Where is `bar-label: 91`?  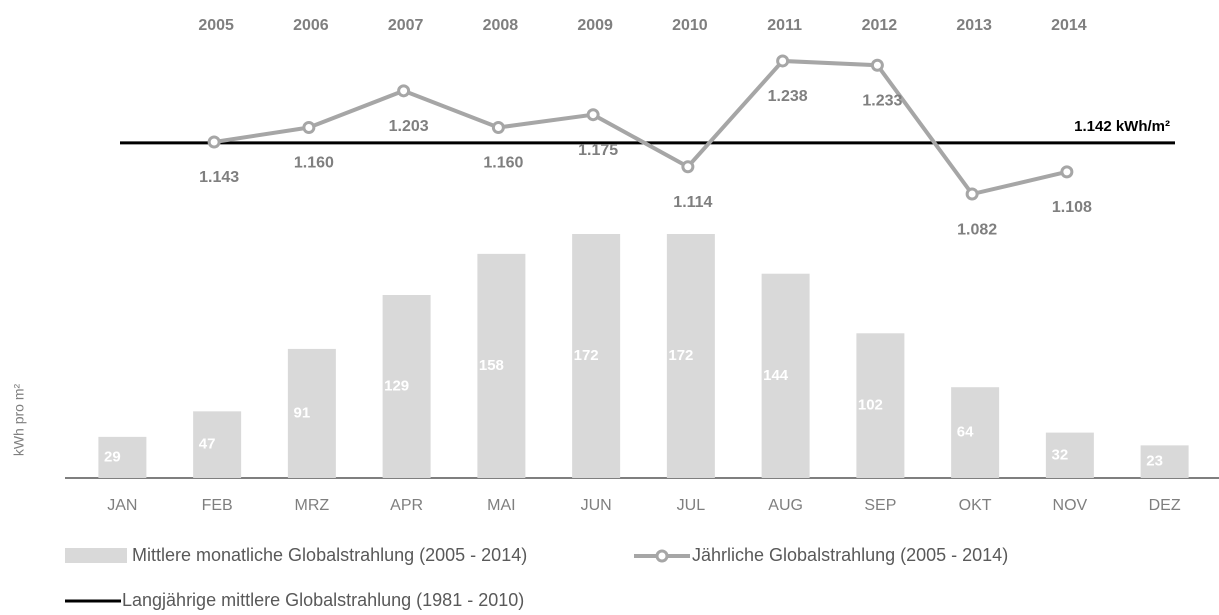 bar-label: 91 is located at coordinates (302, 412).